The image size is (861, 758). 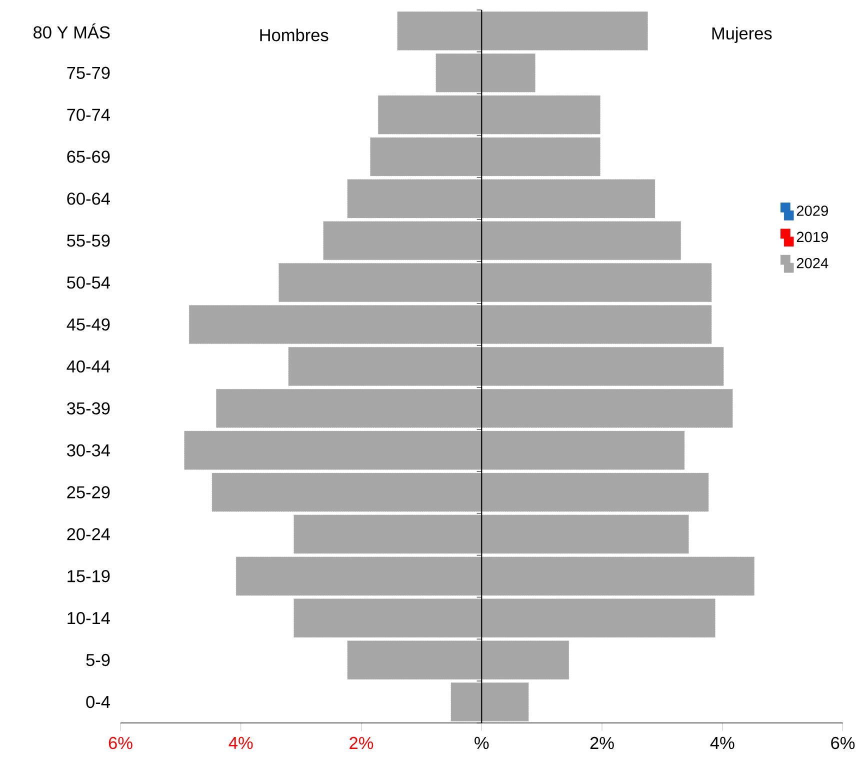 I want to click on y-tick-label: 60-64, so click(x=88, y=198).